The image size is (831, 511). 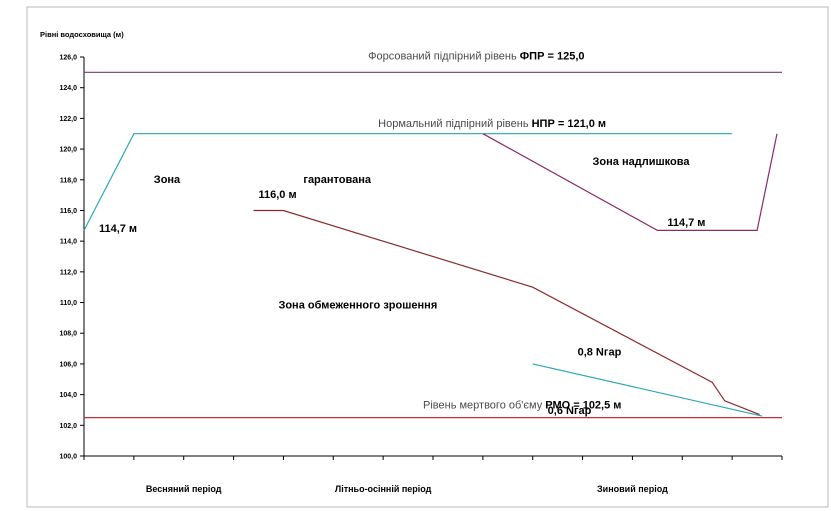 I want to click on y-tick-label: 116,0, so click(x=68, y=211).